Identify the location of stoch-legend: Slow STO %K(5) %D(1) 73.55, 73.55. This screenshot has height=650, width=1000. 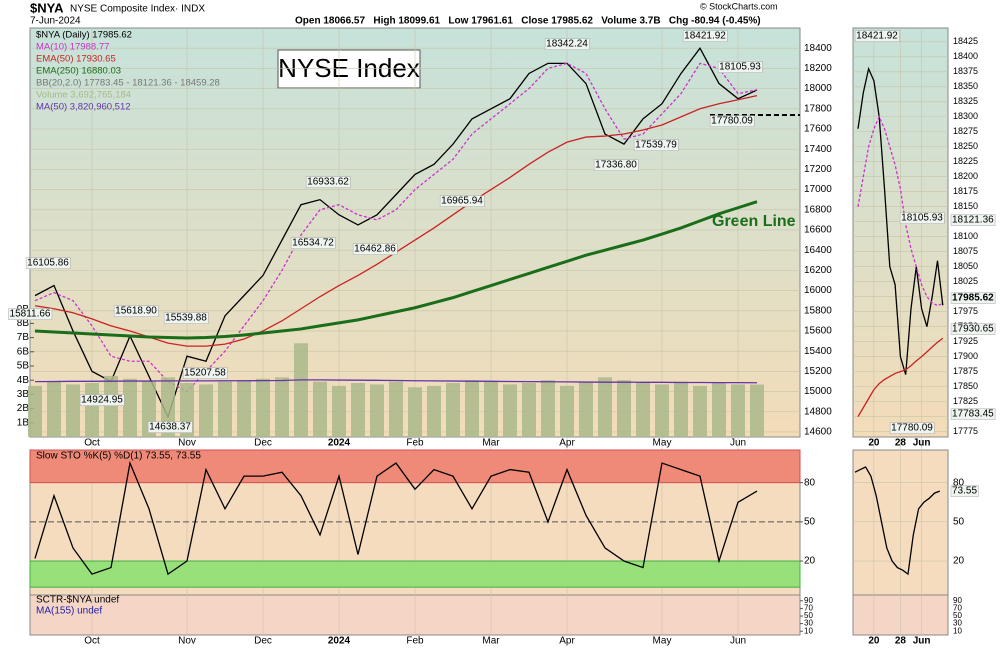
(118, 456).